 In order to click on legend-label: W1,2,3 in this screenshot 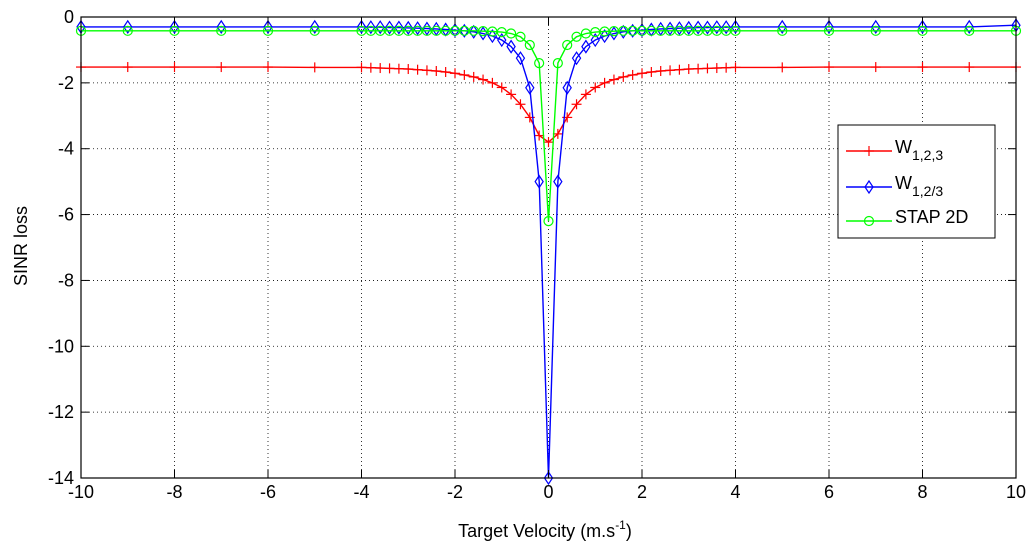, I will do `click(919, 150)`.